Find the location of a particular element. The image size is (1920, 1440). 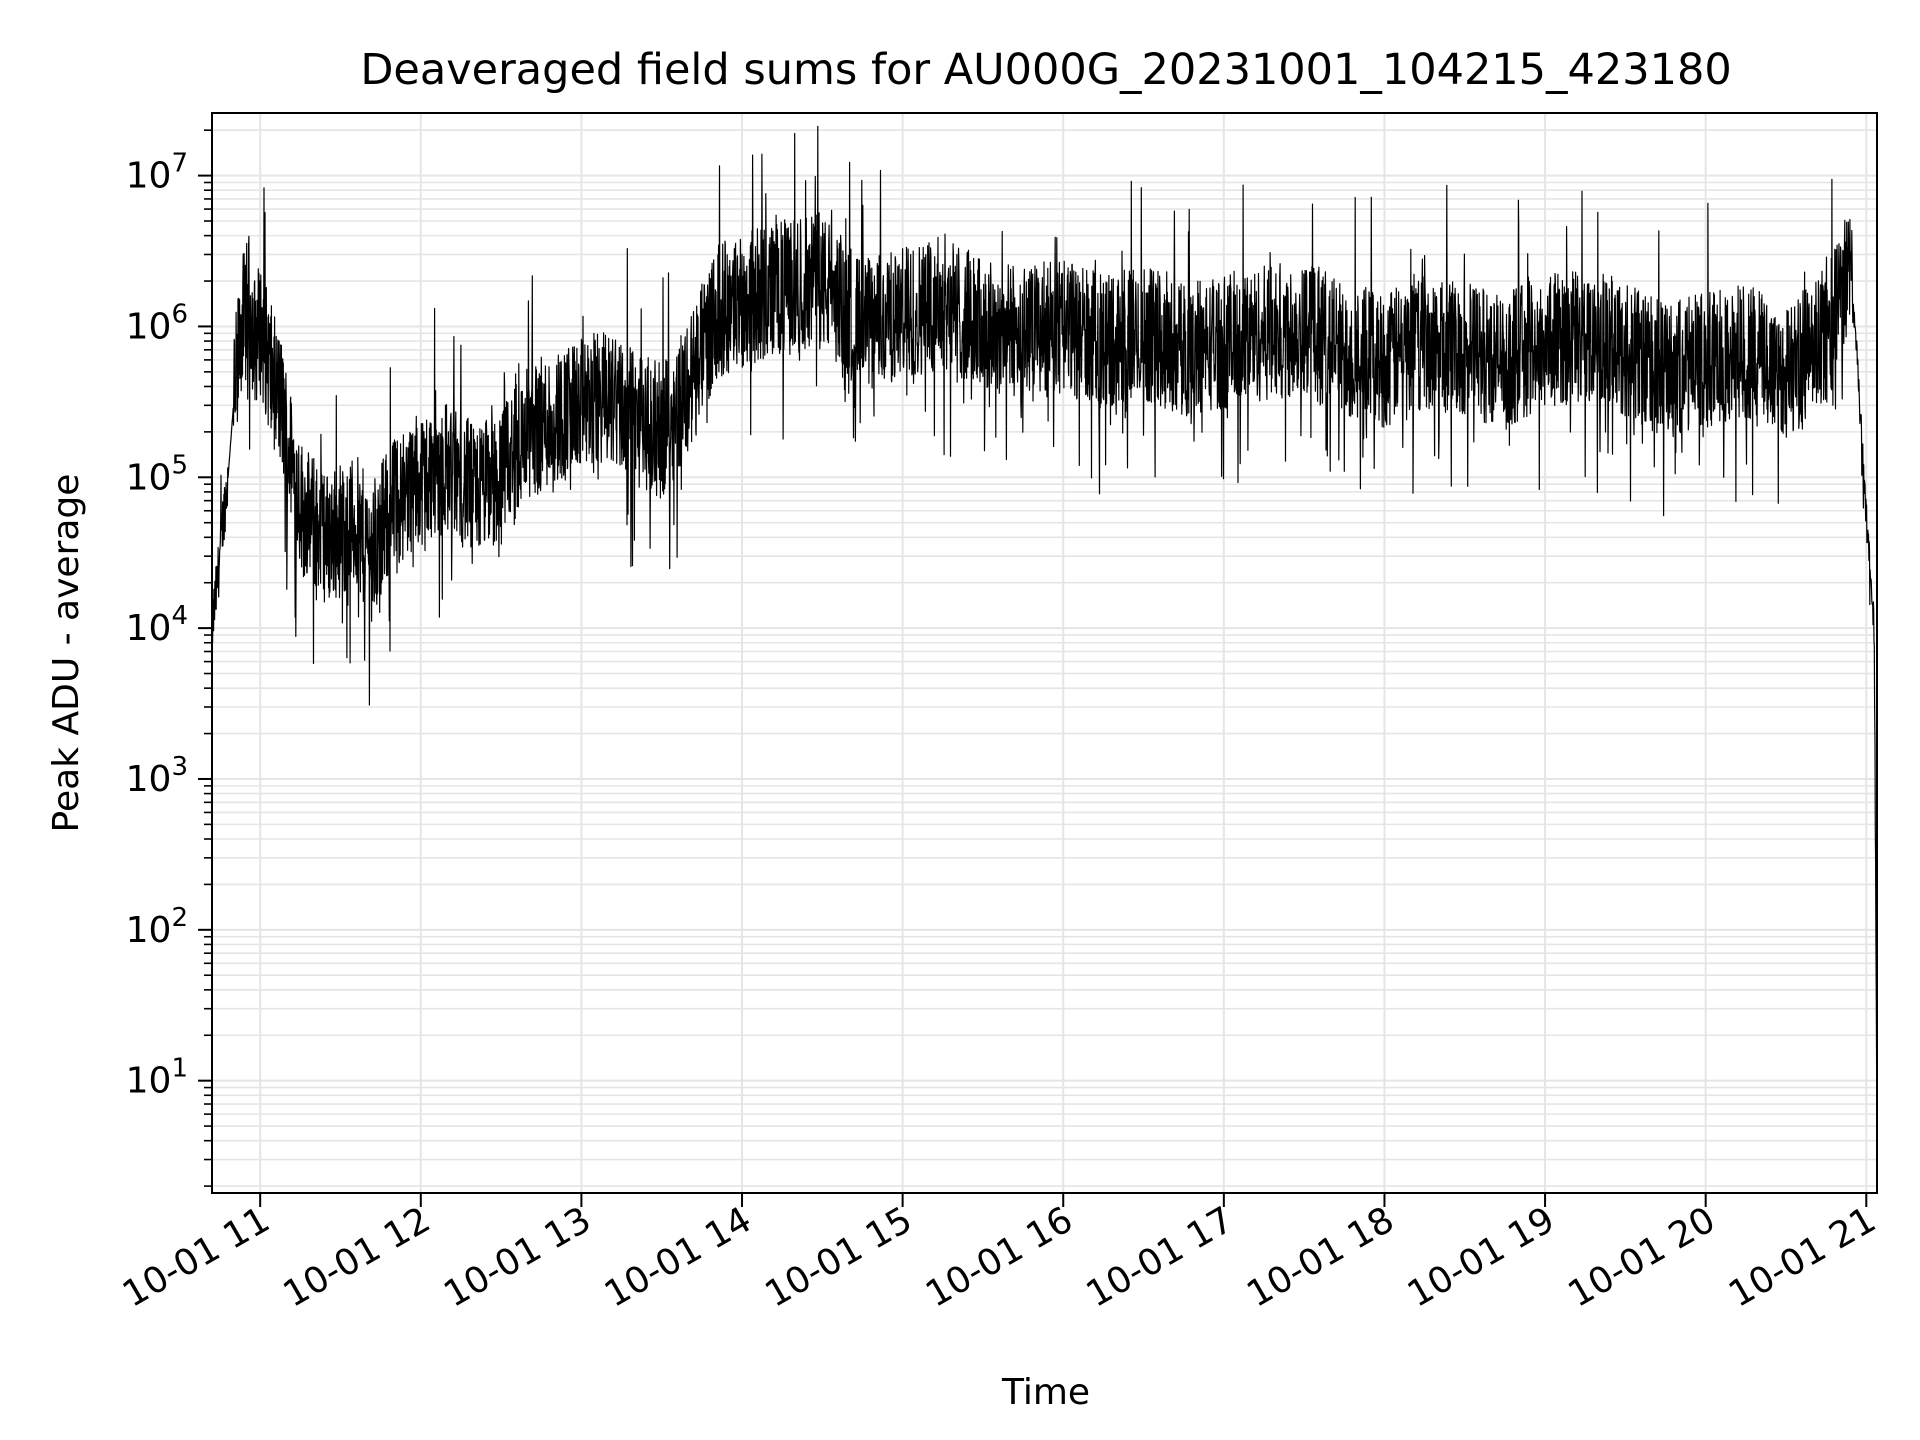

x-tick-label: 10-01 12 is located at coordinates (357, 1257).